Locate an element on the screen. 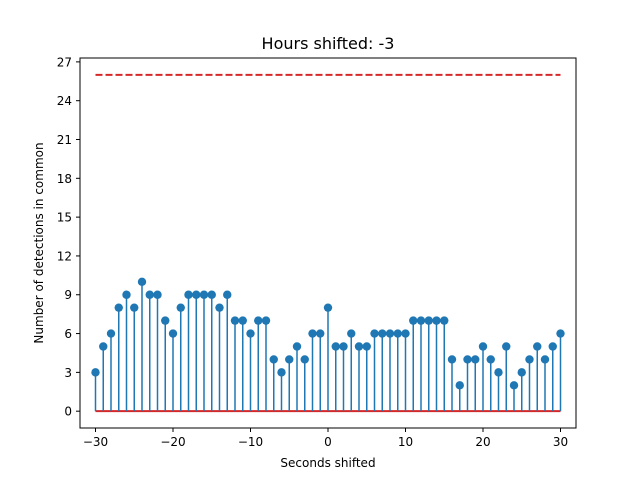 The height and width of the screenshot is (480, 640). y-tick-label: 6 is located at coordinates (68, 334).